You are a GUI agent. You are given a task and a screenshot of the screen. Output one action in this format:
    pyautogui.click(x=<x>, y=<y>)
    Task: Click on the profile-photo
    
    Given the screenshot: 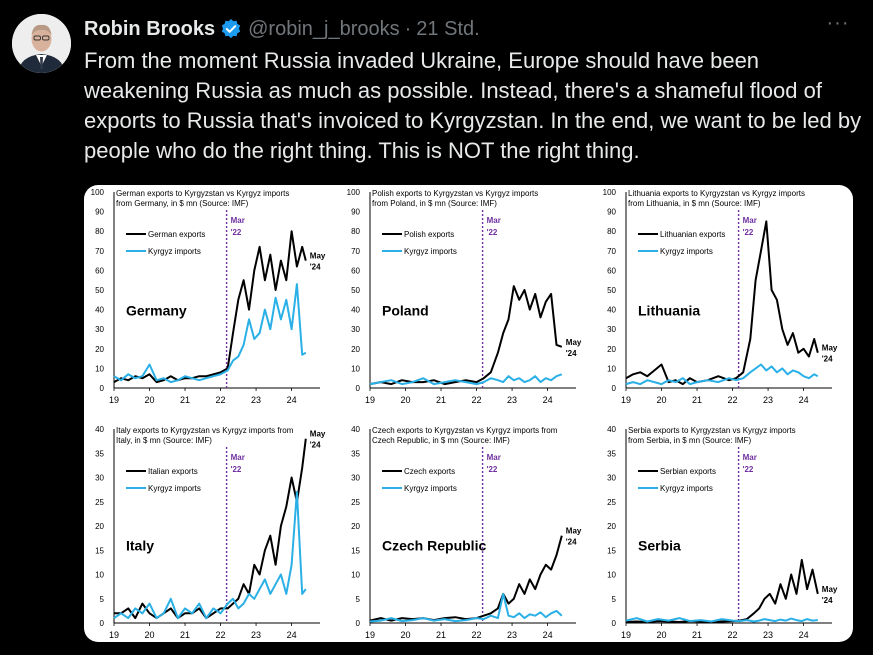 What is the action you would take?
    pyautogui.click(x=41, y=43)
    